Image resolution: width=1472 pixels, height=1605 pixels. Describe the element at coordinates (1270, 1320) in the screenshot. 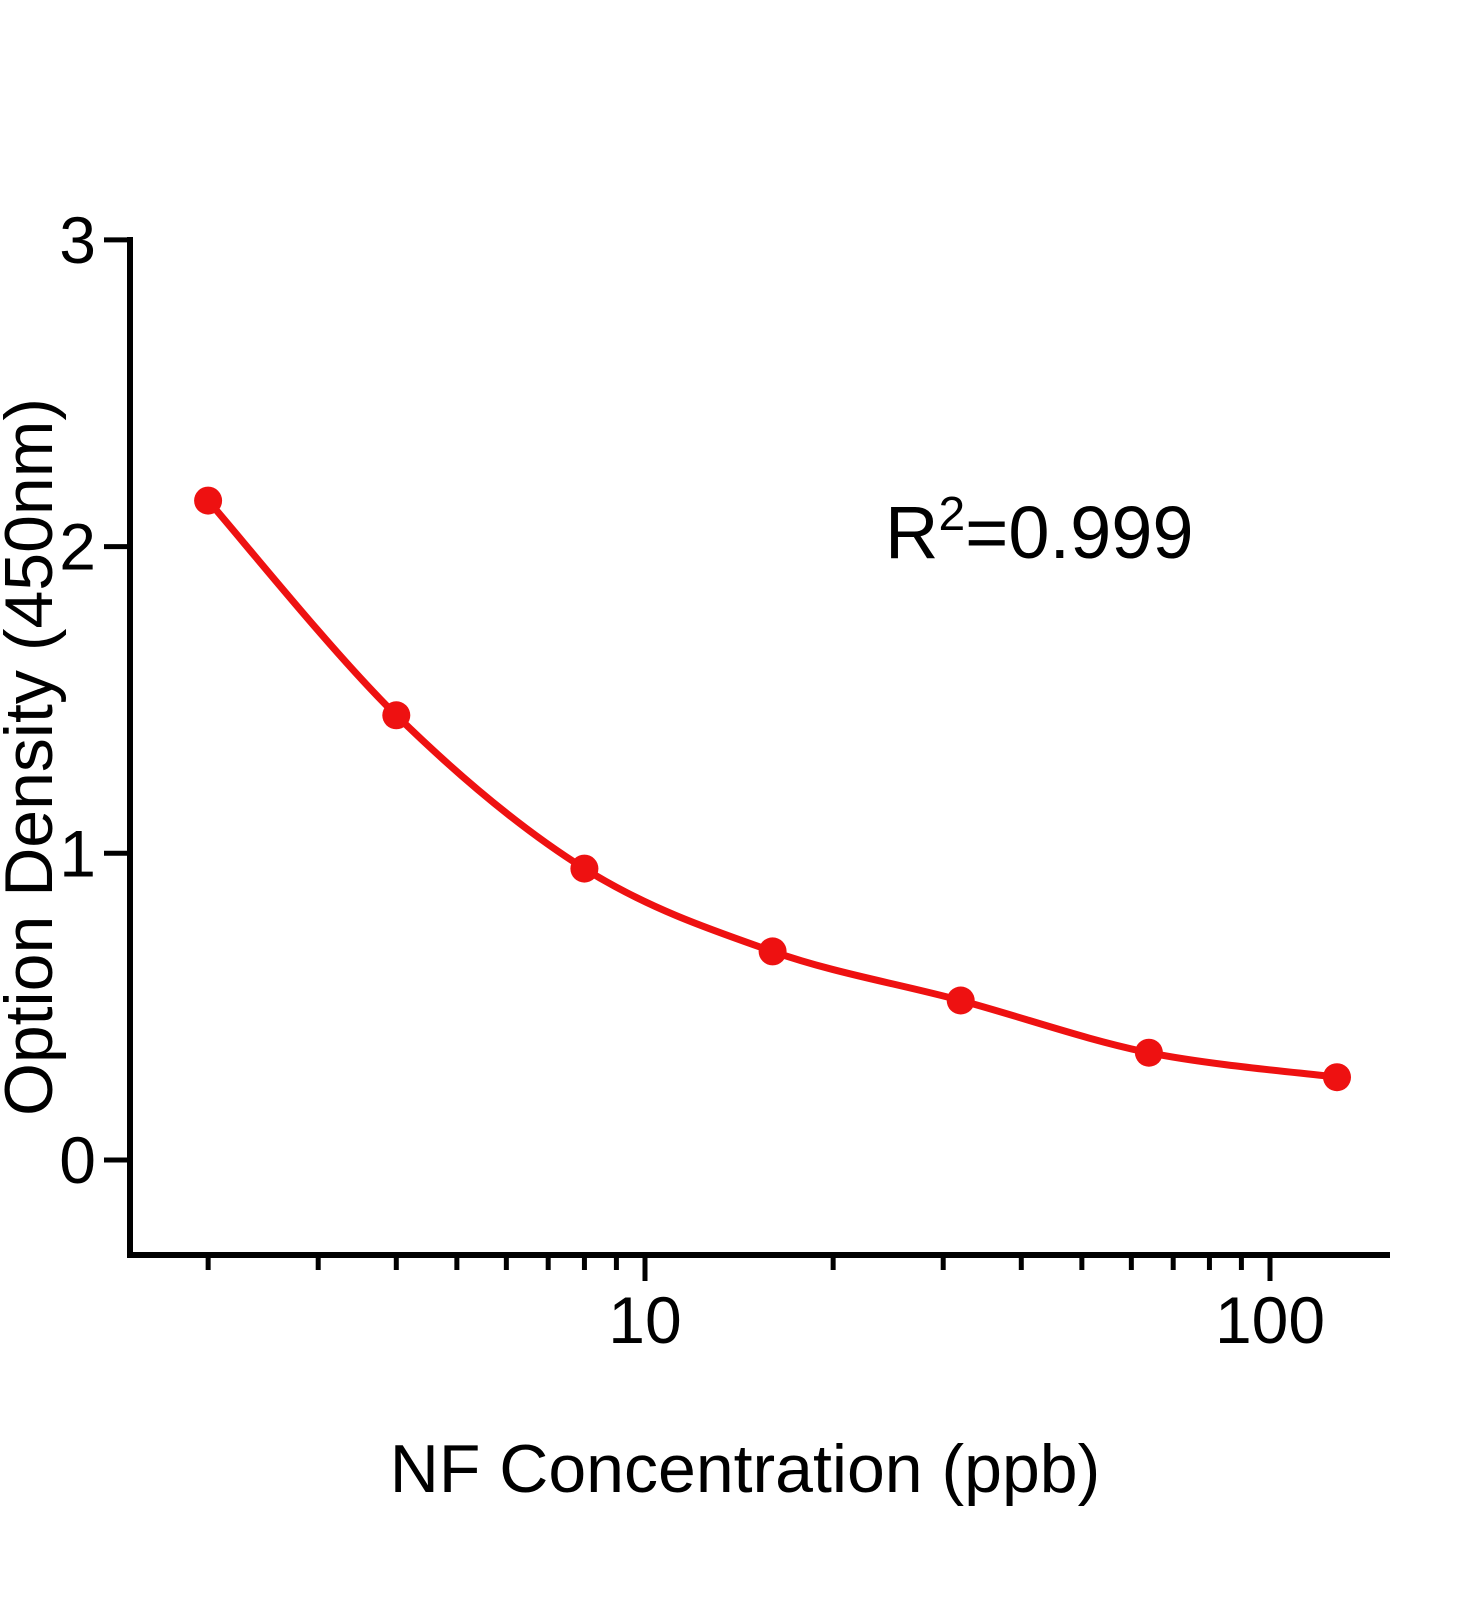

I see `x-tick-label: 100` at that location.